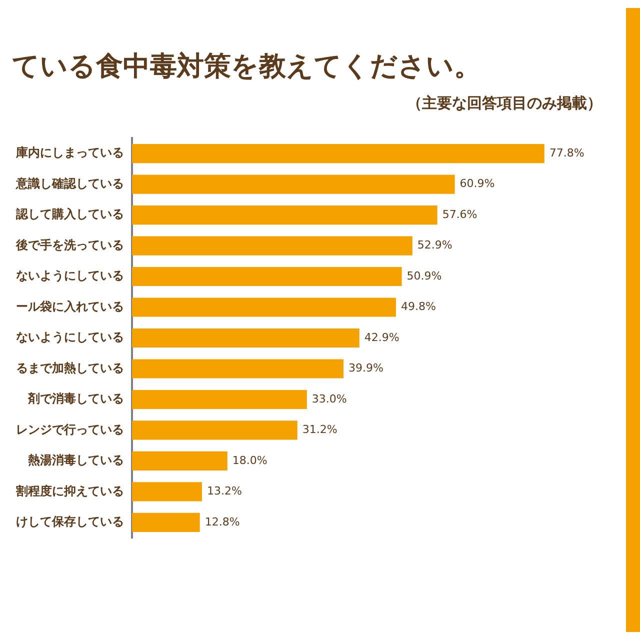 The image size is (640, 640). Describe the element at coordinates (69, 214) in the screenshot. I see `y-tick-label: 認して購入している` at that location.